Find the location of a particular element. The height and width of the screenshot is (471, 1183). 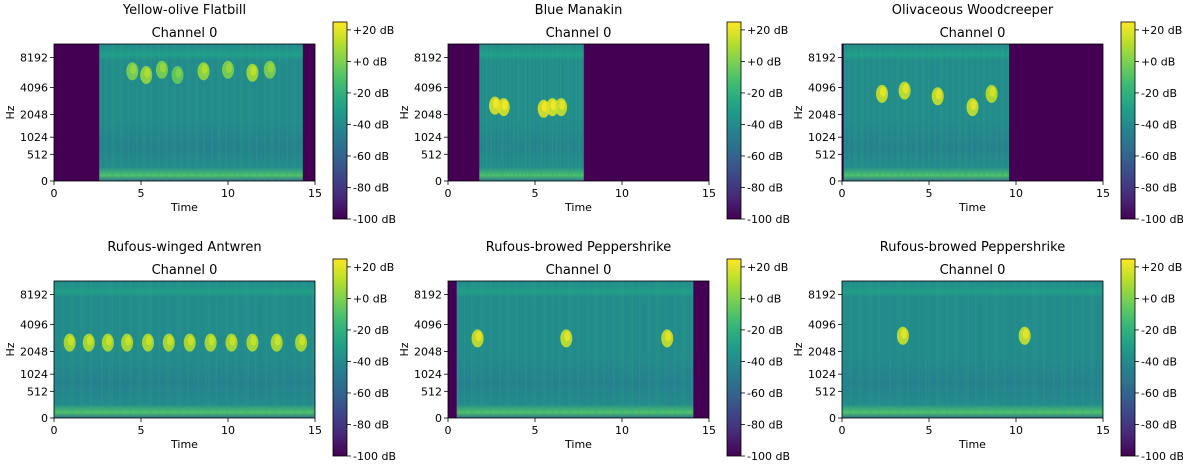

y-axis-label: Hz is located at coordinates (10, 349).